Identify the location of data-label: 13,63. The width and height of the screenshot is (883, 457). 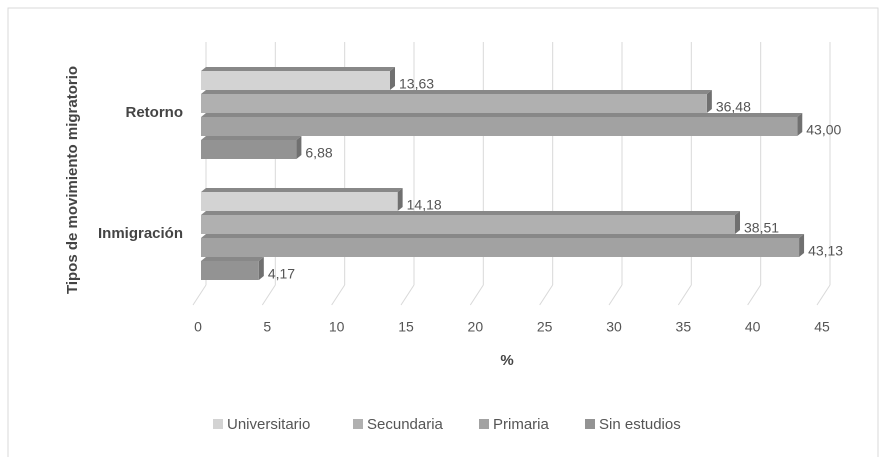
(416, 84).